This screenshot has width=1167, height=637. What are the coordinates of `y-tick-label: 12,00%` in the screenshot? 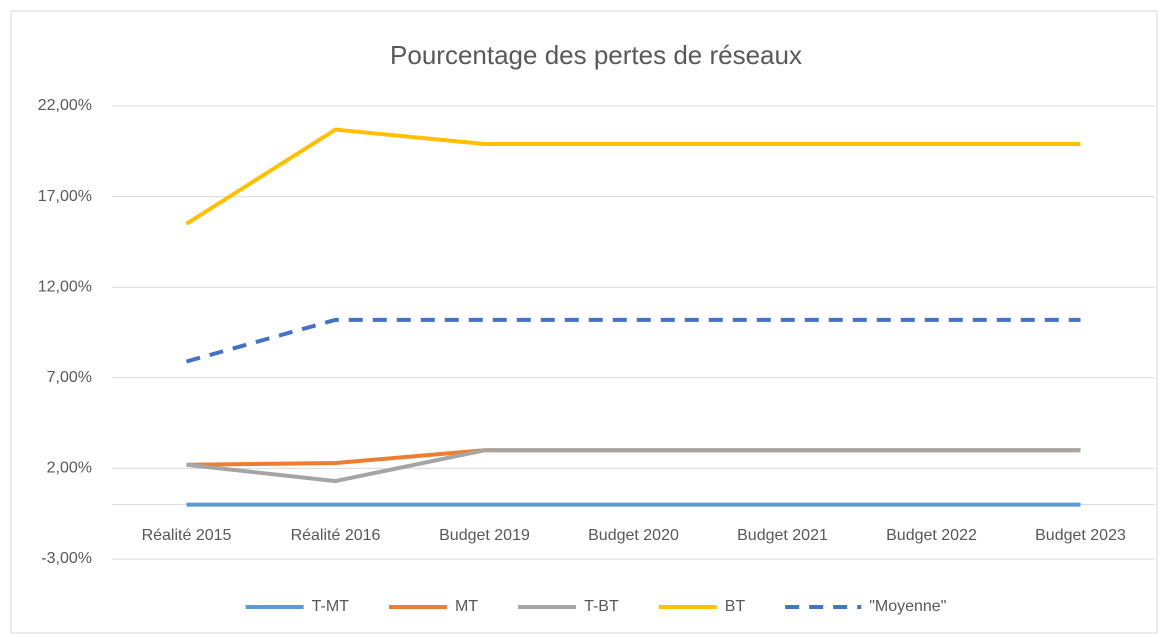 It's located at (65, 286).